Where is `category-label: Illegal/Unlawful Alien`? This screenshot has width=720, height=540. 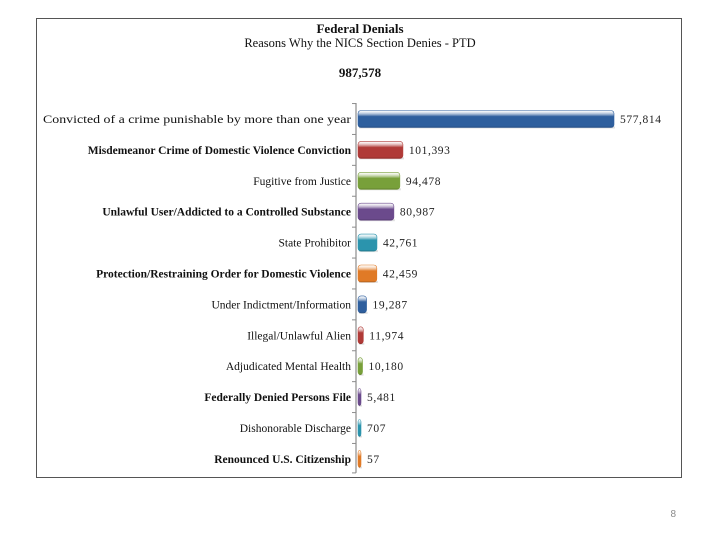
category-label: Illegal/Unlawful Alien is located at coordinates (299, 336).